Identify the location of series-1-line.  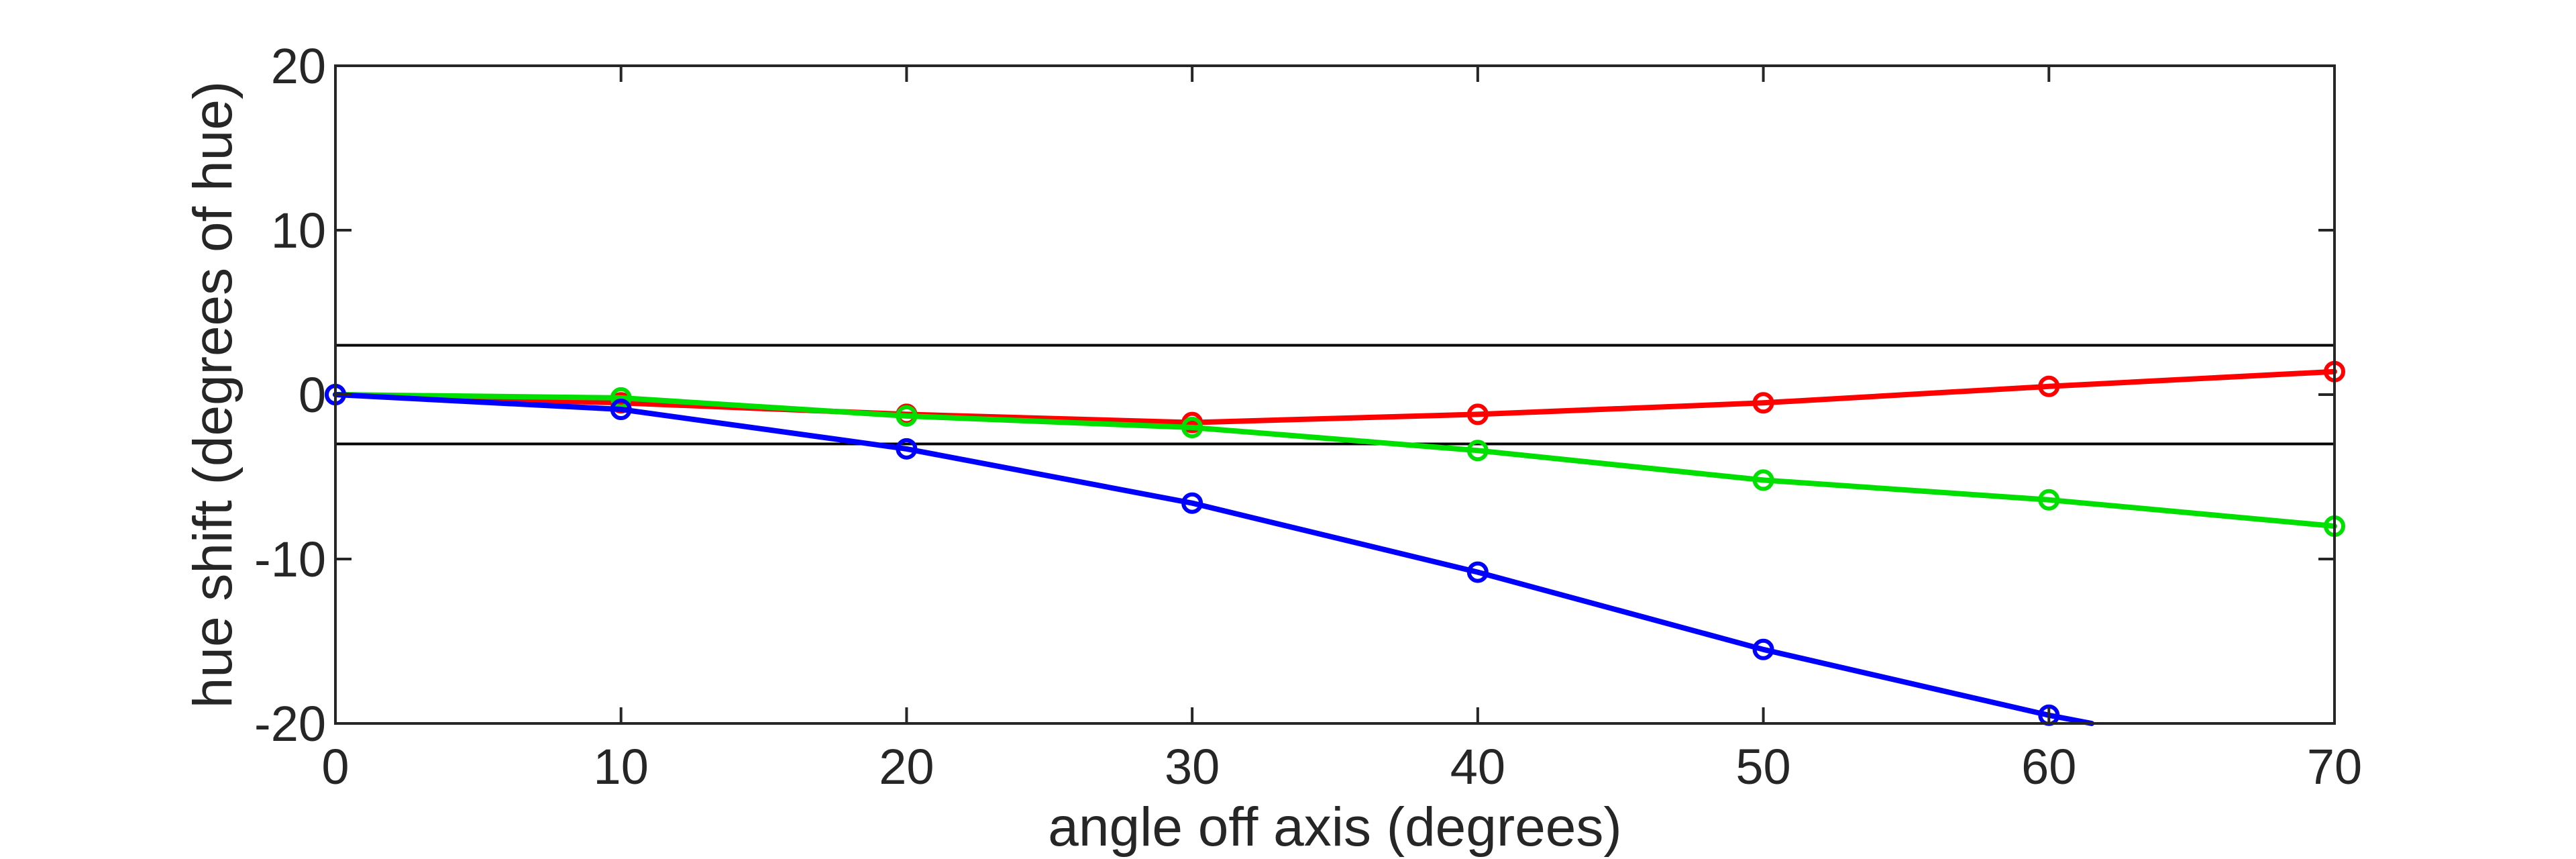
(1335, 397).